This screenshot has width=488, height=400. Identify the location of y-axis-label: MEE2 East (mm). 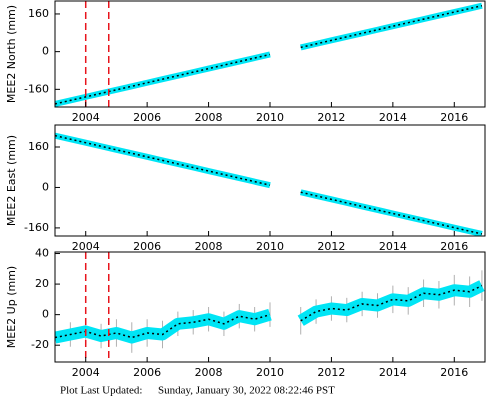
(11, 180).